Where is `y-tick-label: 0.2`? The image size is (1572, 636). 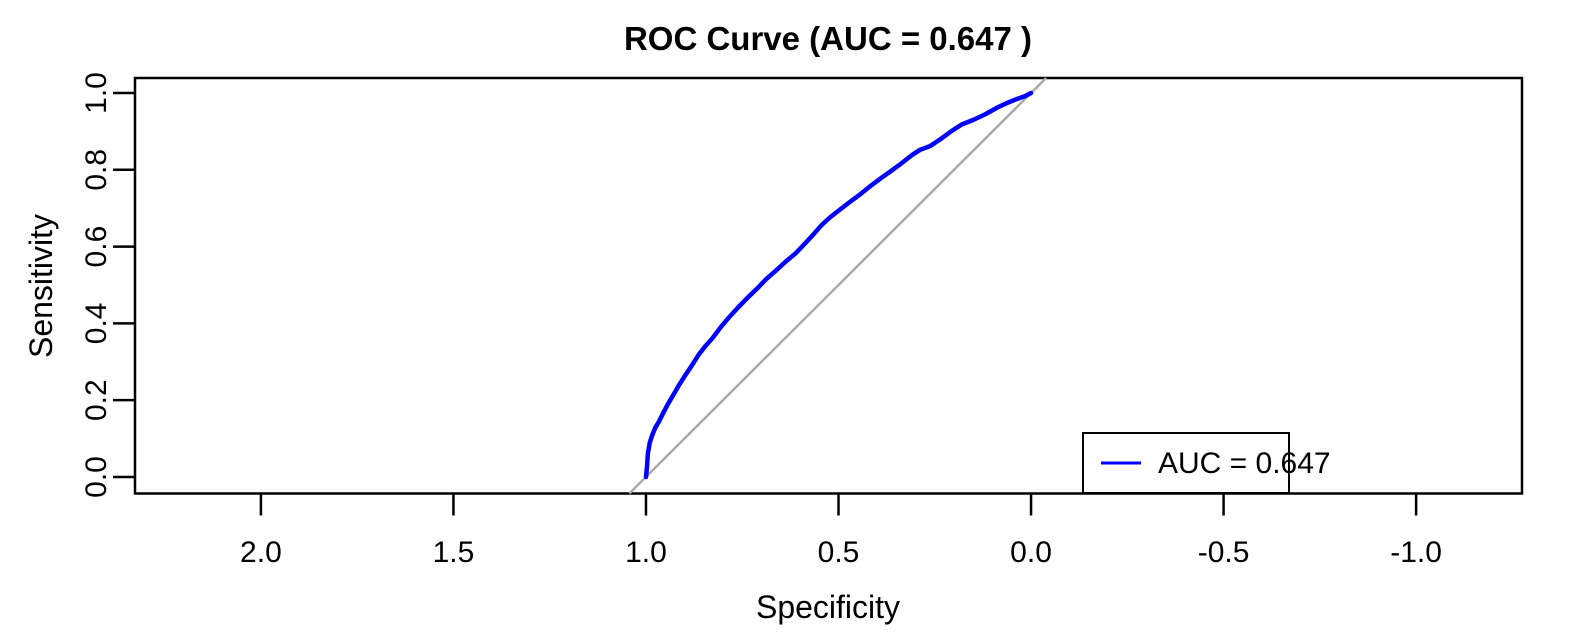
y-tick-label: 0.2 is located at coordinates (96, 400).